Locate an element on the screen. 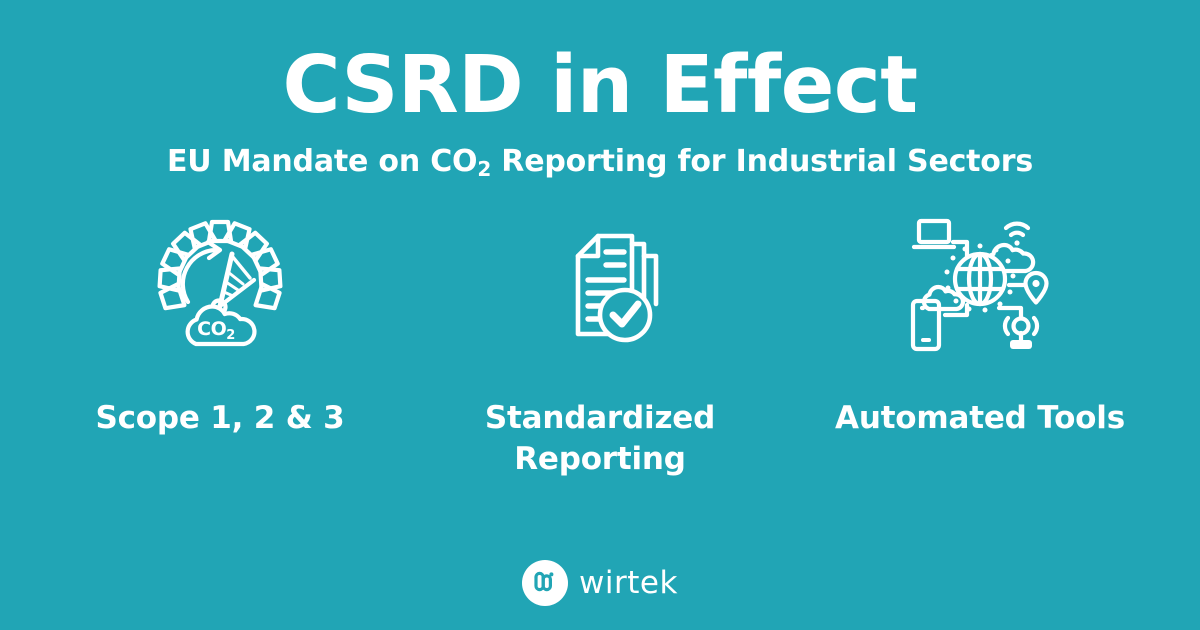 This screenshot has height=630, width=1200. wirtek-w-glyph is located at coordinates (544, 581).